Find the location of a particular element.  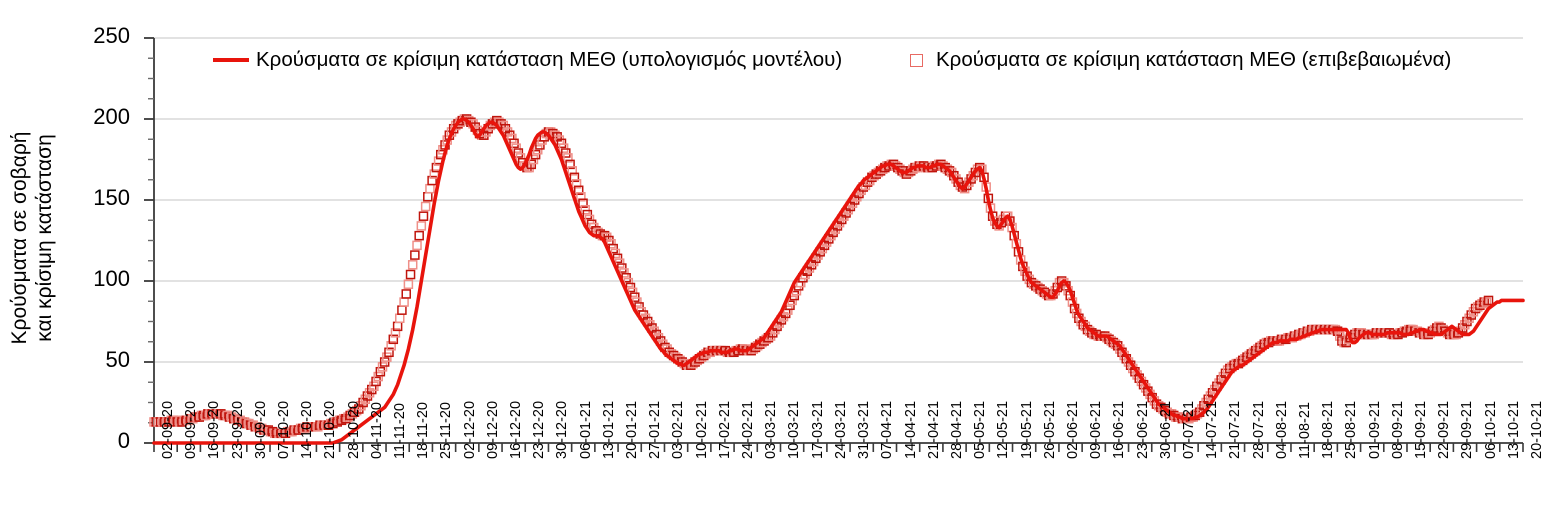

x-tick-label: 01-09-21 is located at coordinates (1374, 429).